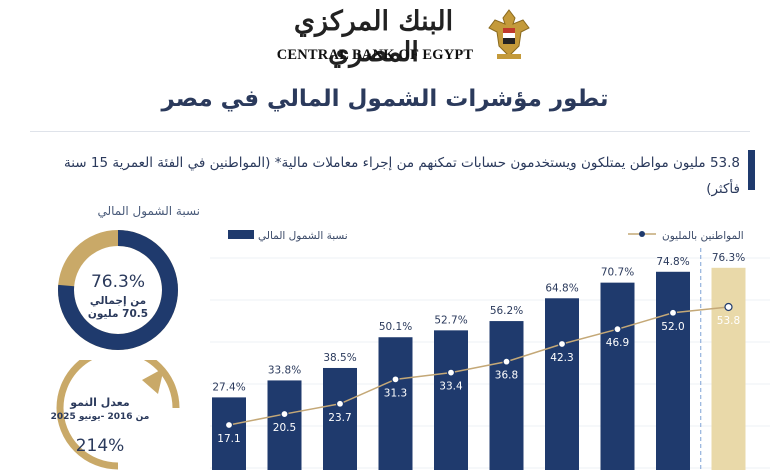 Image resolution: width=780 pixels, height=470 pixels. What do you see at coordinates (100, 417) in the screenshot?
I see `growth-period: من 2016 -يونيو 2025` at bounding box center [100, 417].